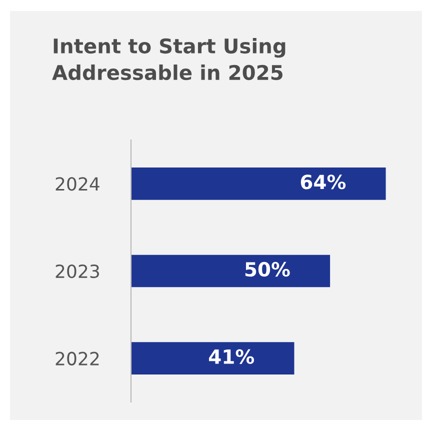  Describe the element at coordinates (231, 356) in the screenshot. I see `data-label: 41%` at that location.